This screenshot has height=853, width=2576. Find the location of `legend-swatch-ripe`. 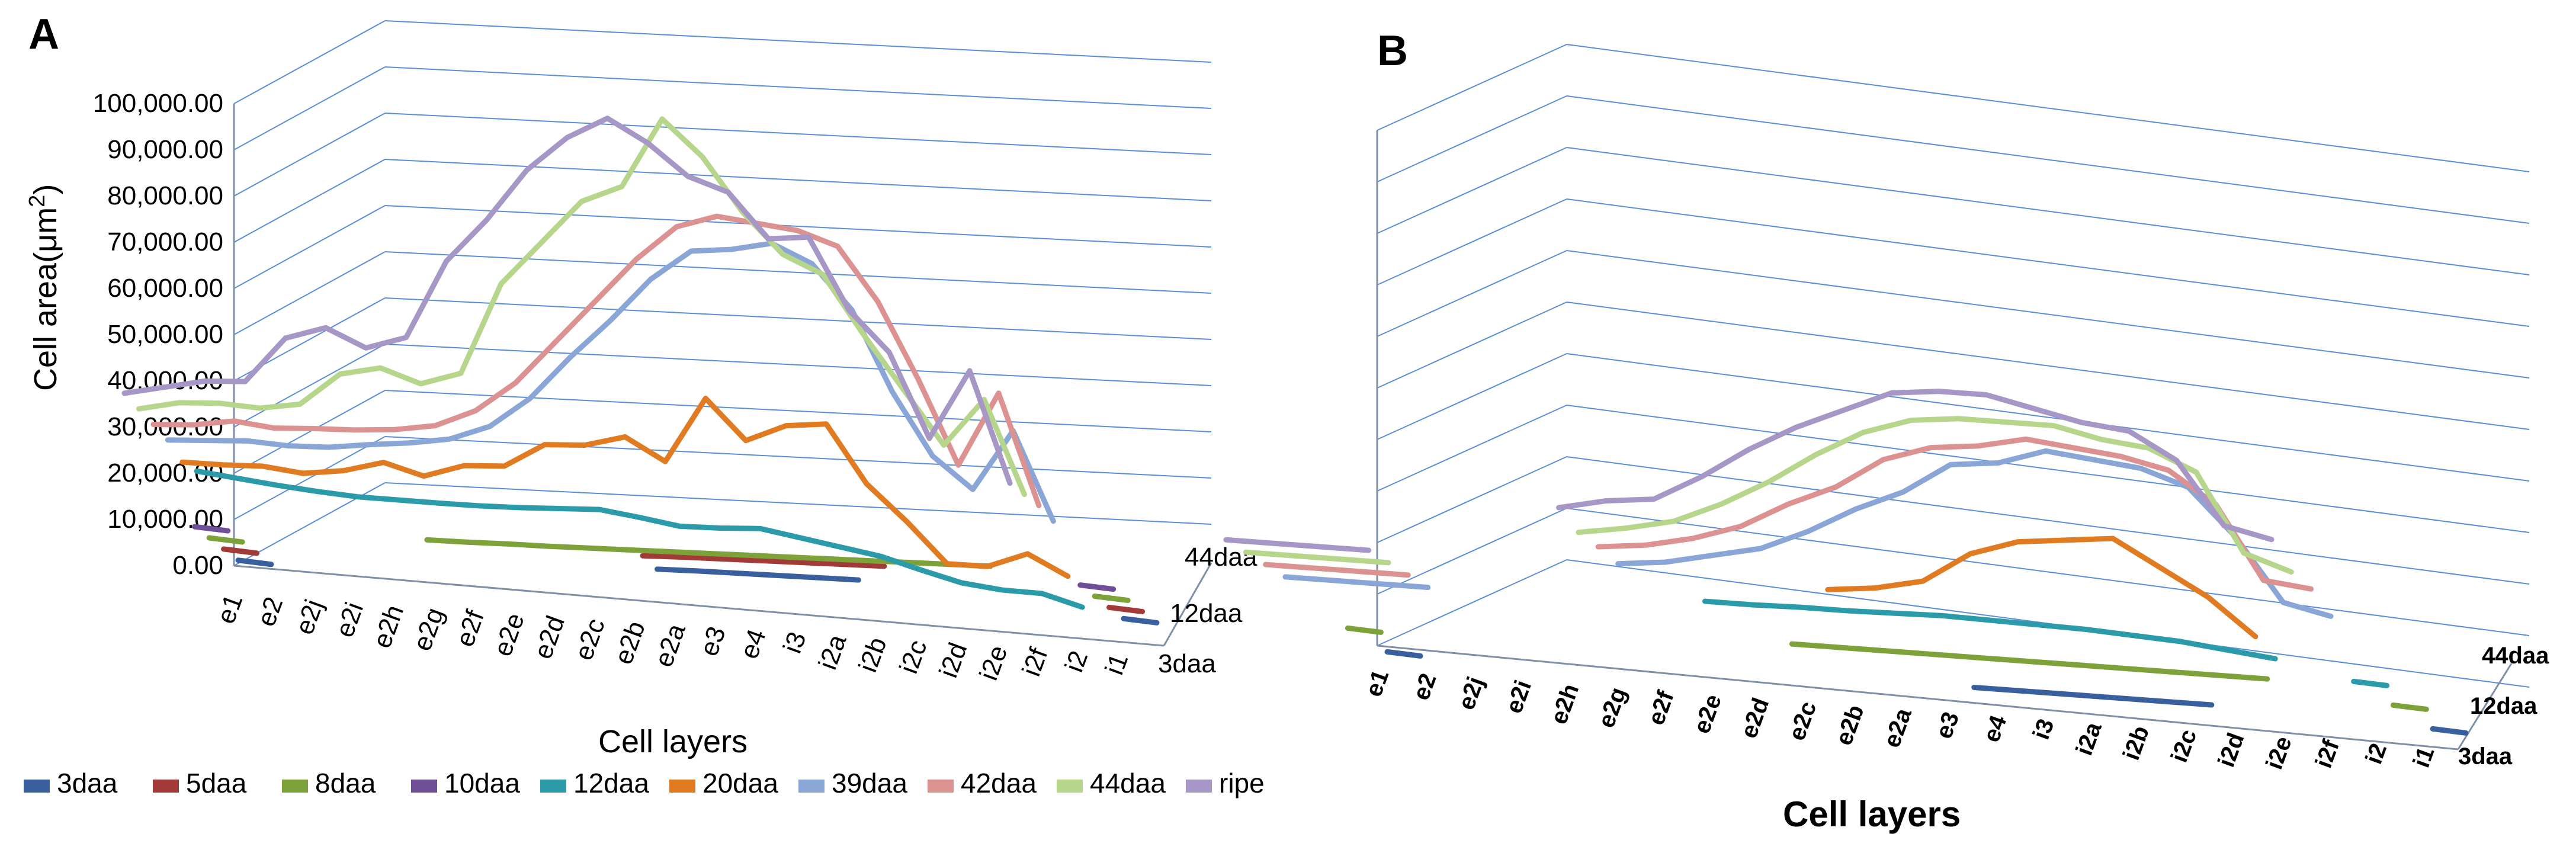

legend-swatch-ripe is located at coordinates (1199, 787).